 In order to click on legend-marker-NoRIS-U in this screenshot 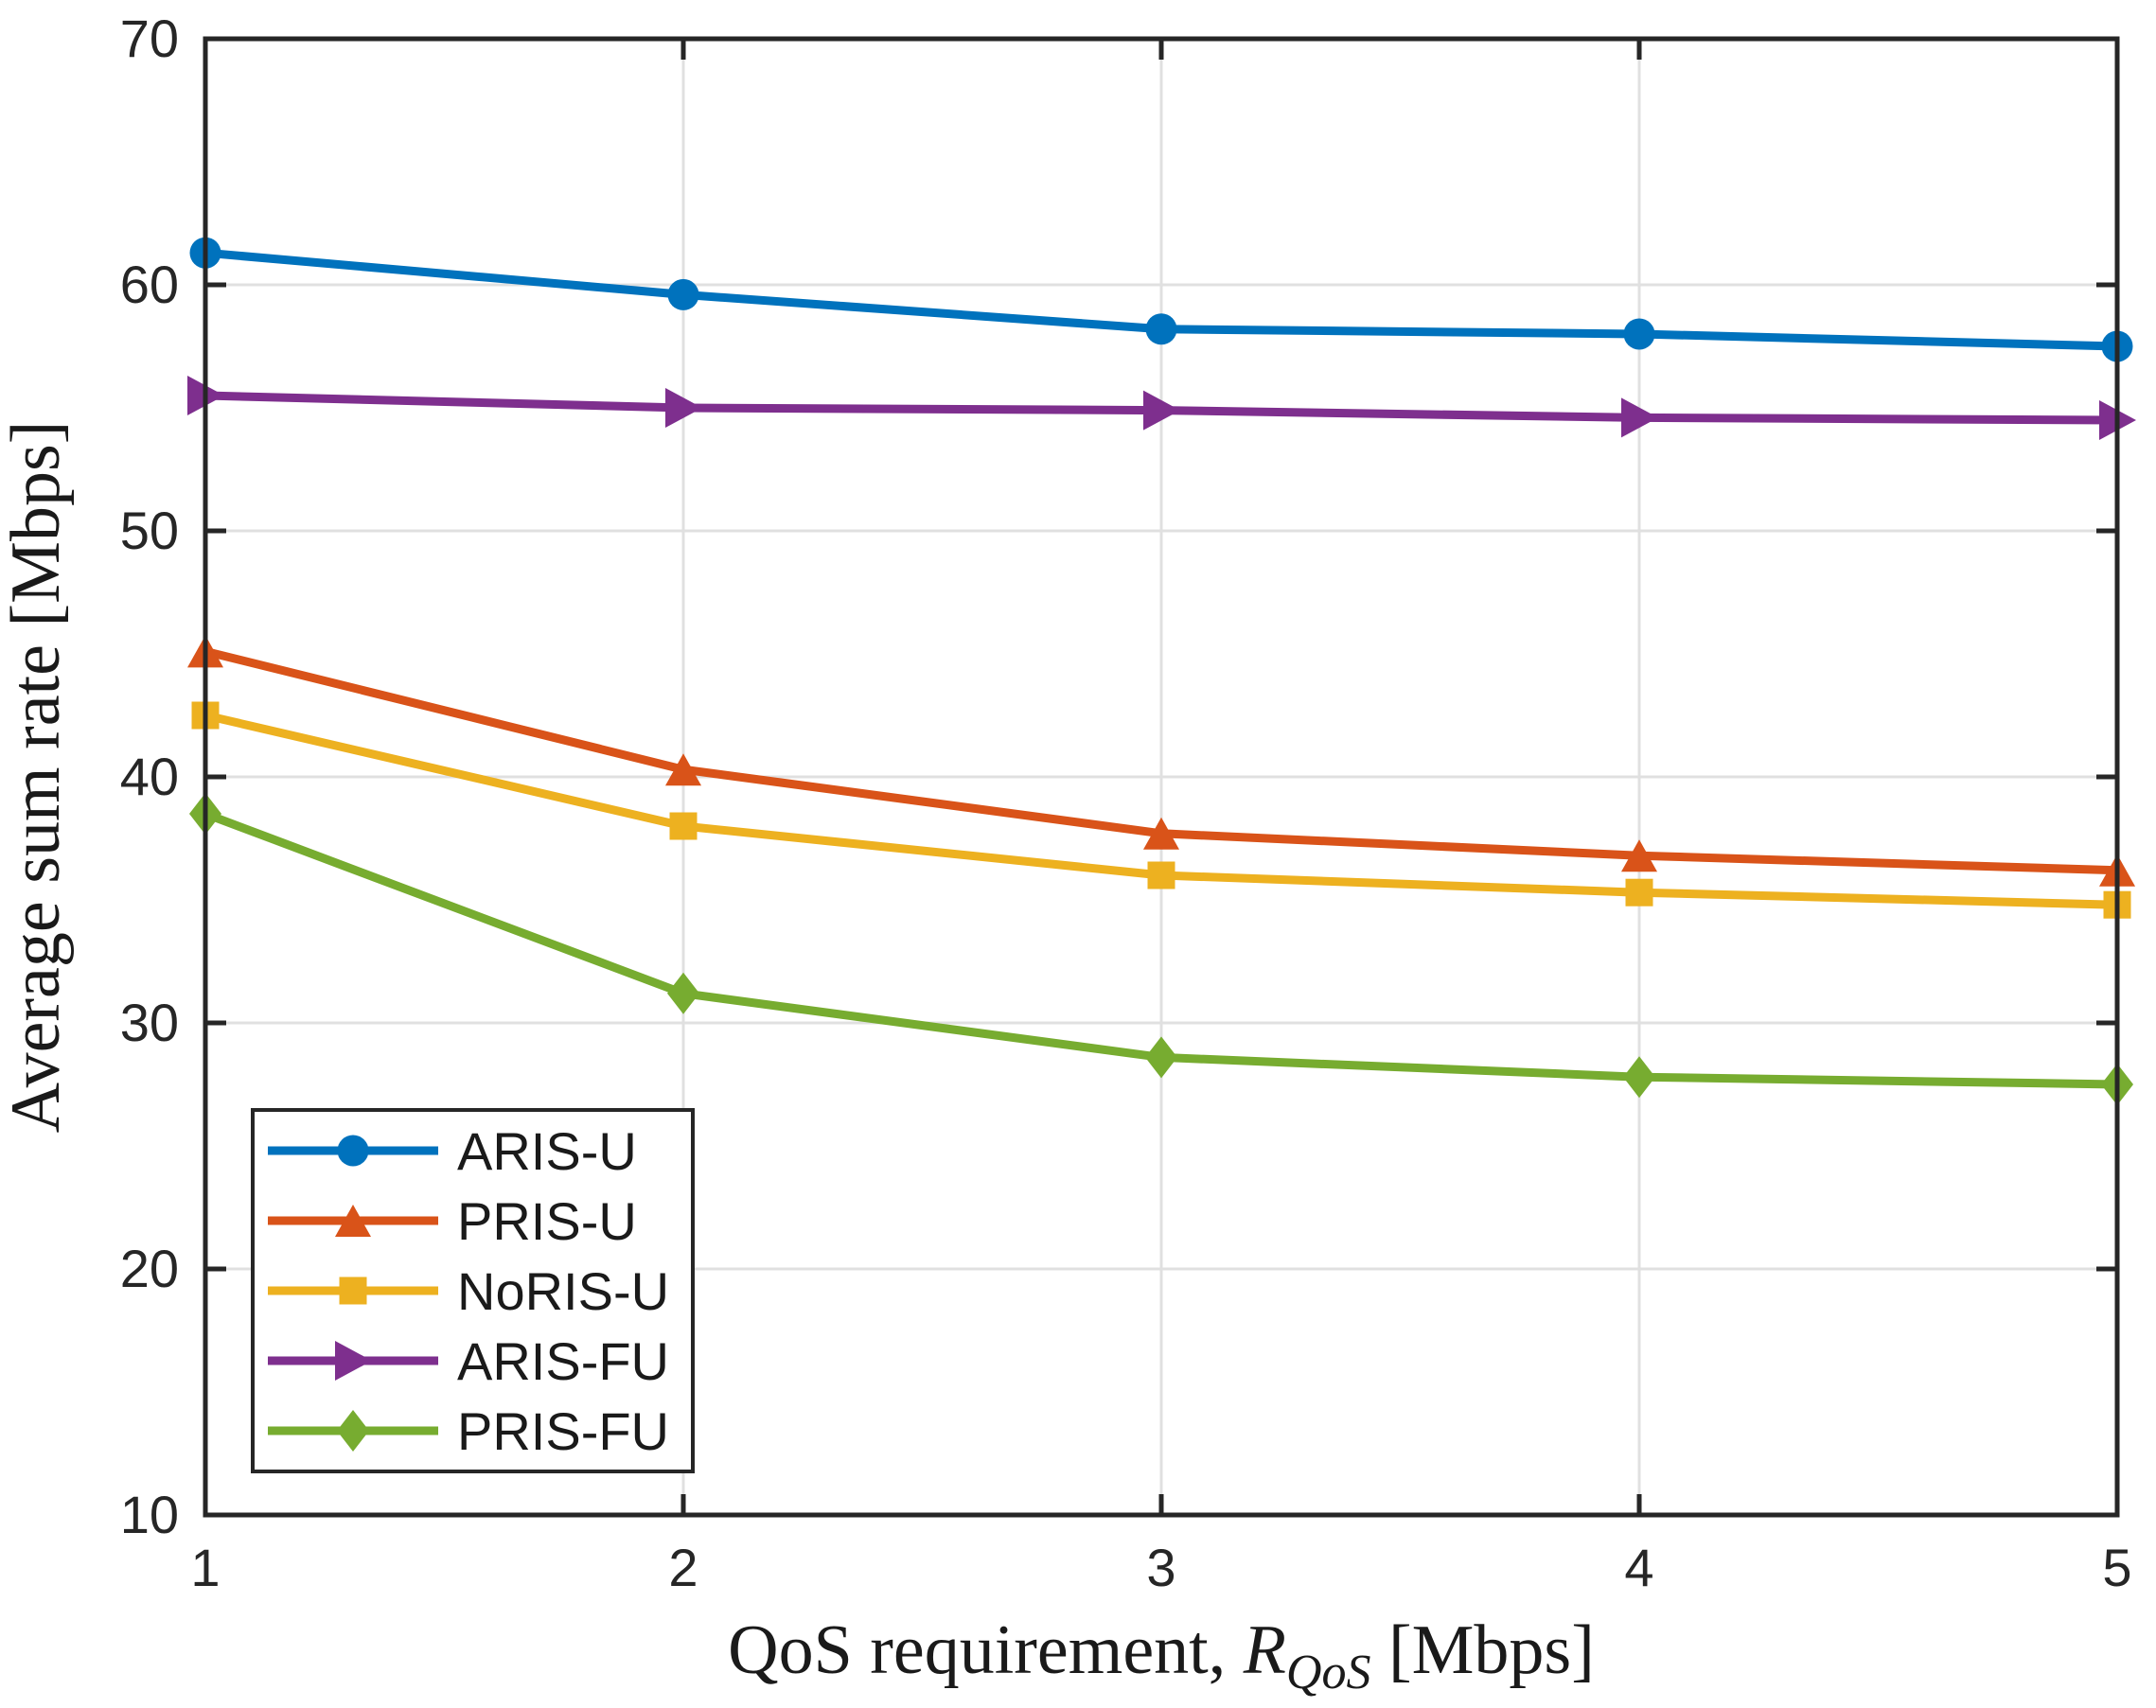, I will do `click(353, 1291)`.